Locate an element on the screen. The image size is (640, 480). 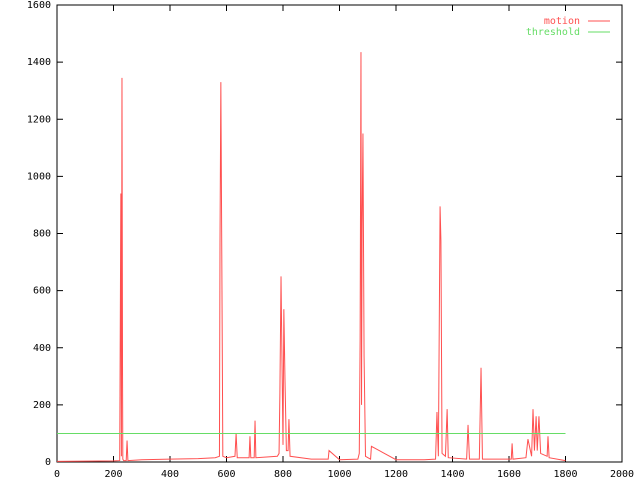
y-tick-label: 600 is located at coordinates (42, 291).